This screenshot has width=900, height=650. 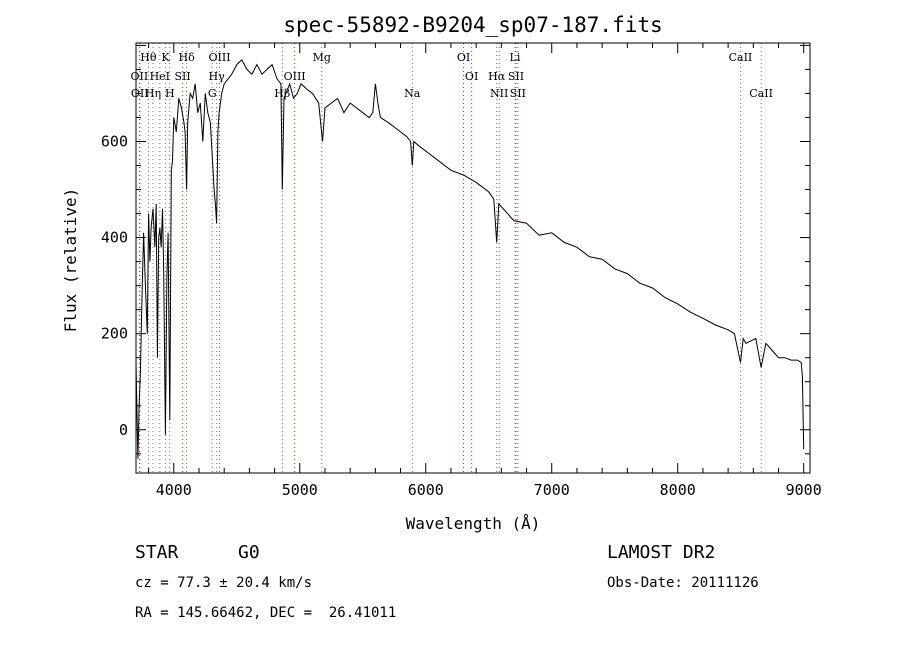 What do you see at coordinates (123, 430) in the screenshot?
I see `y-tick-label: 0` at bounding box center [123, 430].